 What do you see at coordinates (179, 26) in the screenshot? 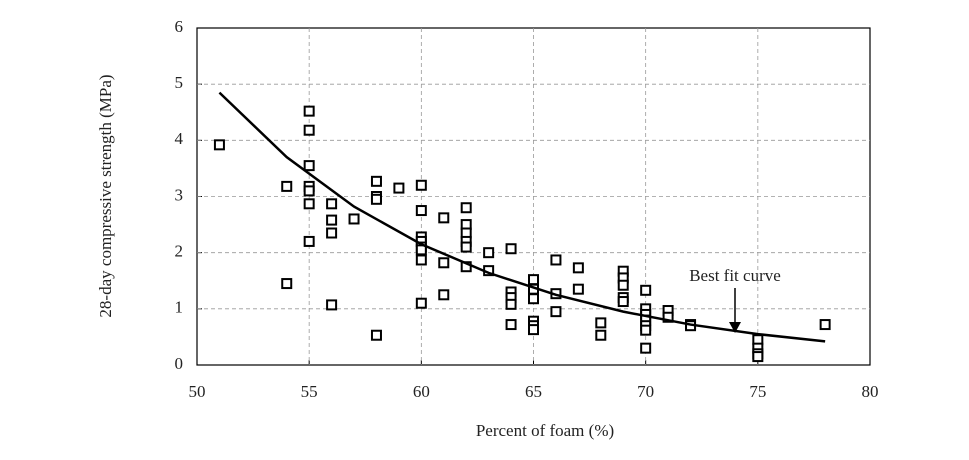
I see `y-tick-label: 6` at bounding box center [179, 26].